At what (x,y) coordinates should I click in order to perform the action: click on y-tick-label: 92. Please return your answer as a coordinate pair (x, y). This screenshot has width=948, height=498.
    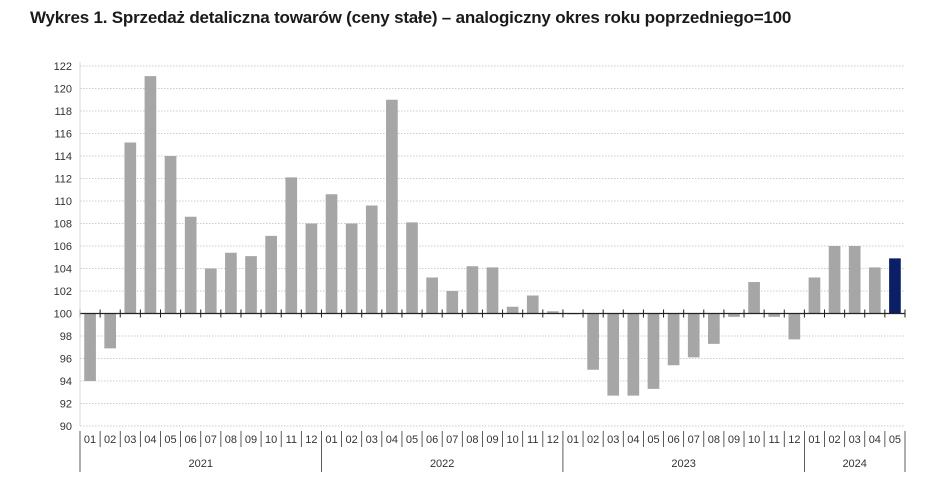
    Looking at the image, I should click on (66, 405).